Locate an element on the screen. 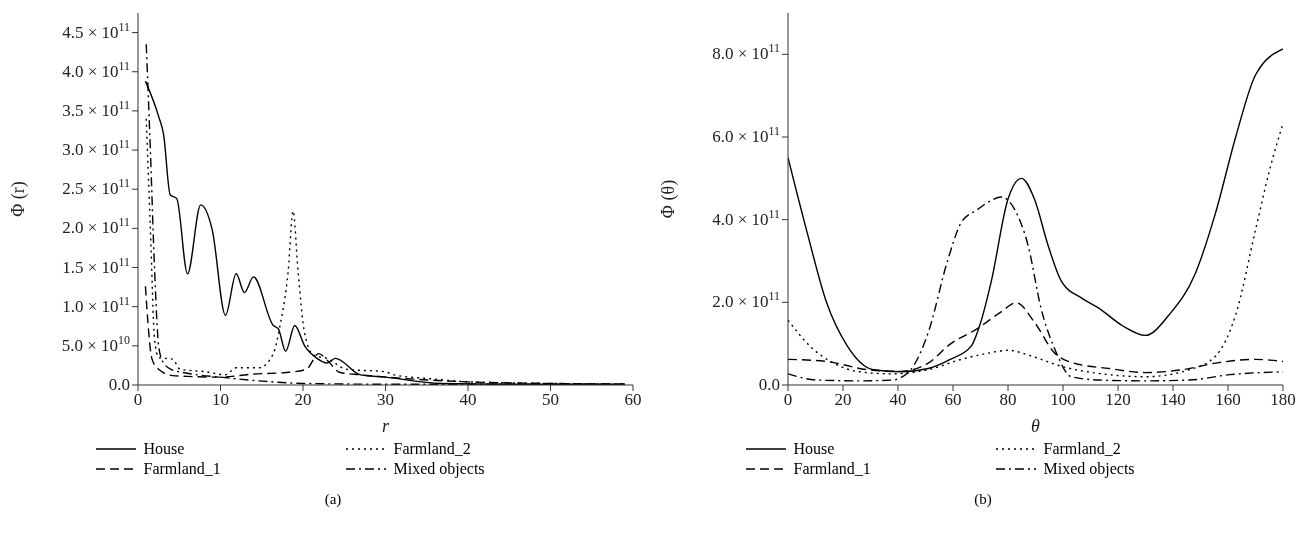 The height and width of the screenshot is (537, 1316). x-tick-label: 160 is located at coordinates (1228, 400).